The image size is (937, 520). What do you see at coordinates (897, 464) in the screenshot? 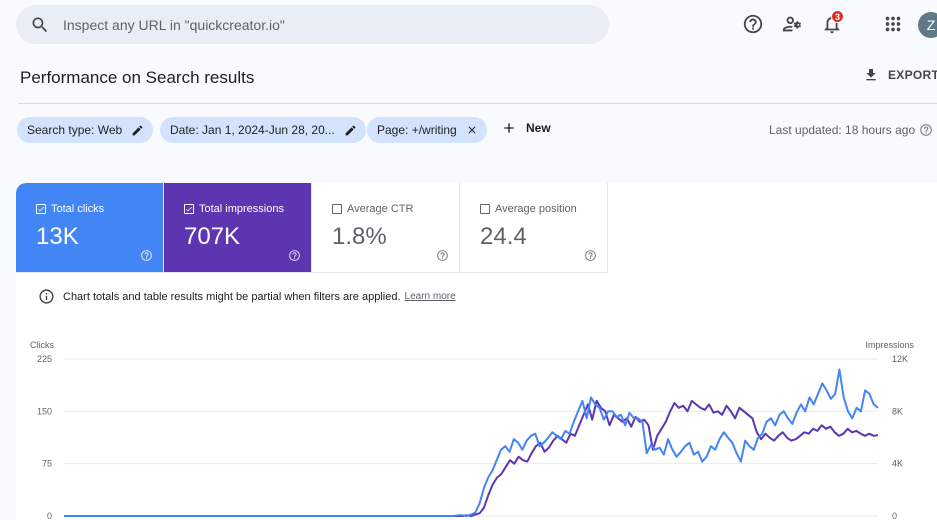
I see `right-axis-tick-label: 4K` at bounding box center [897, 464].